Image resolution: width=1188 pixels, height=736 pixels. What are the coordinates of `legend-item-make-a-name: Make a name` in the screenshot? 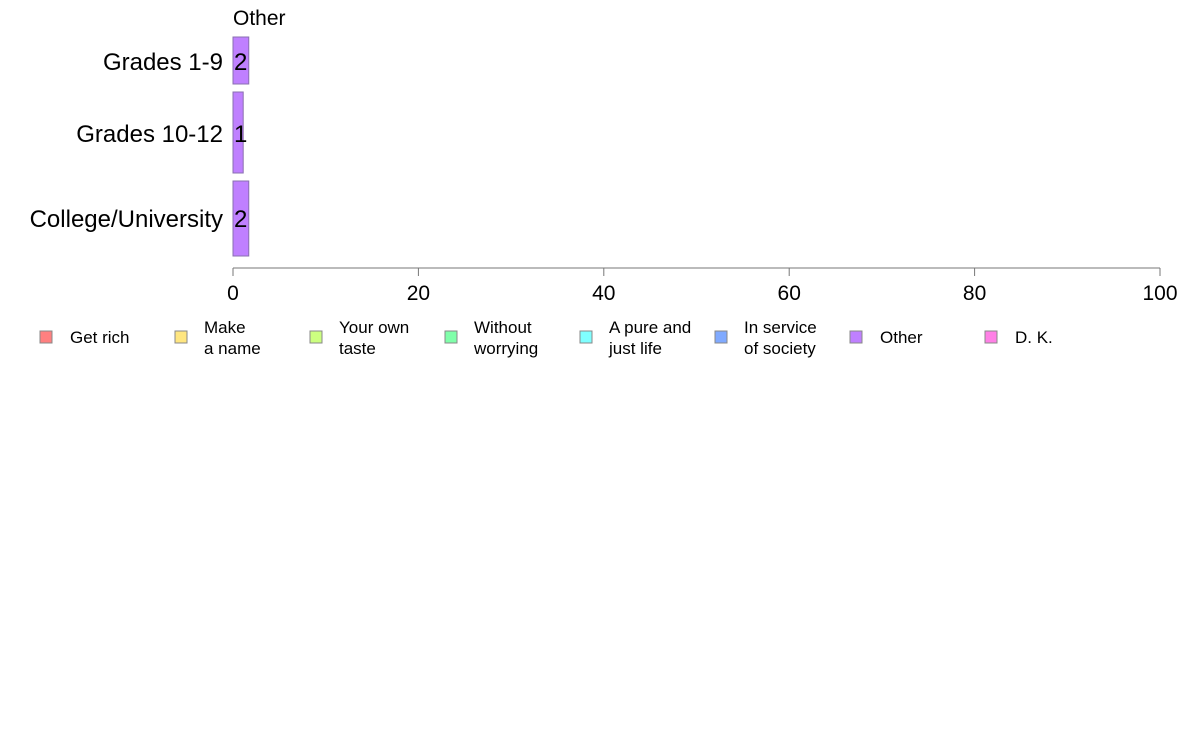 It's located at (217, 338).